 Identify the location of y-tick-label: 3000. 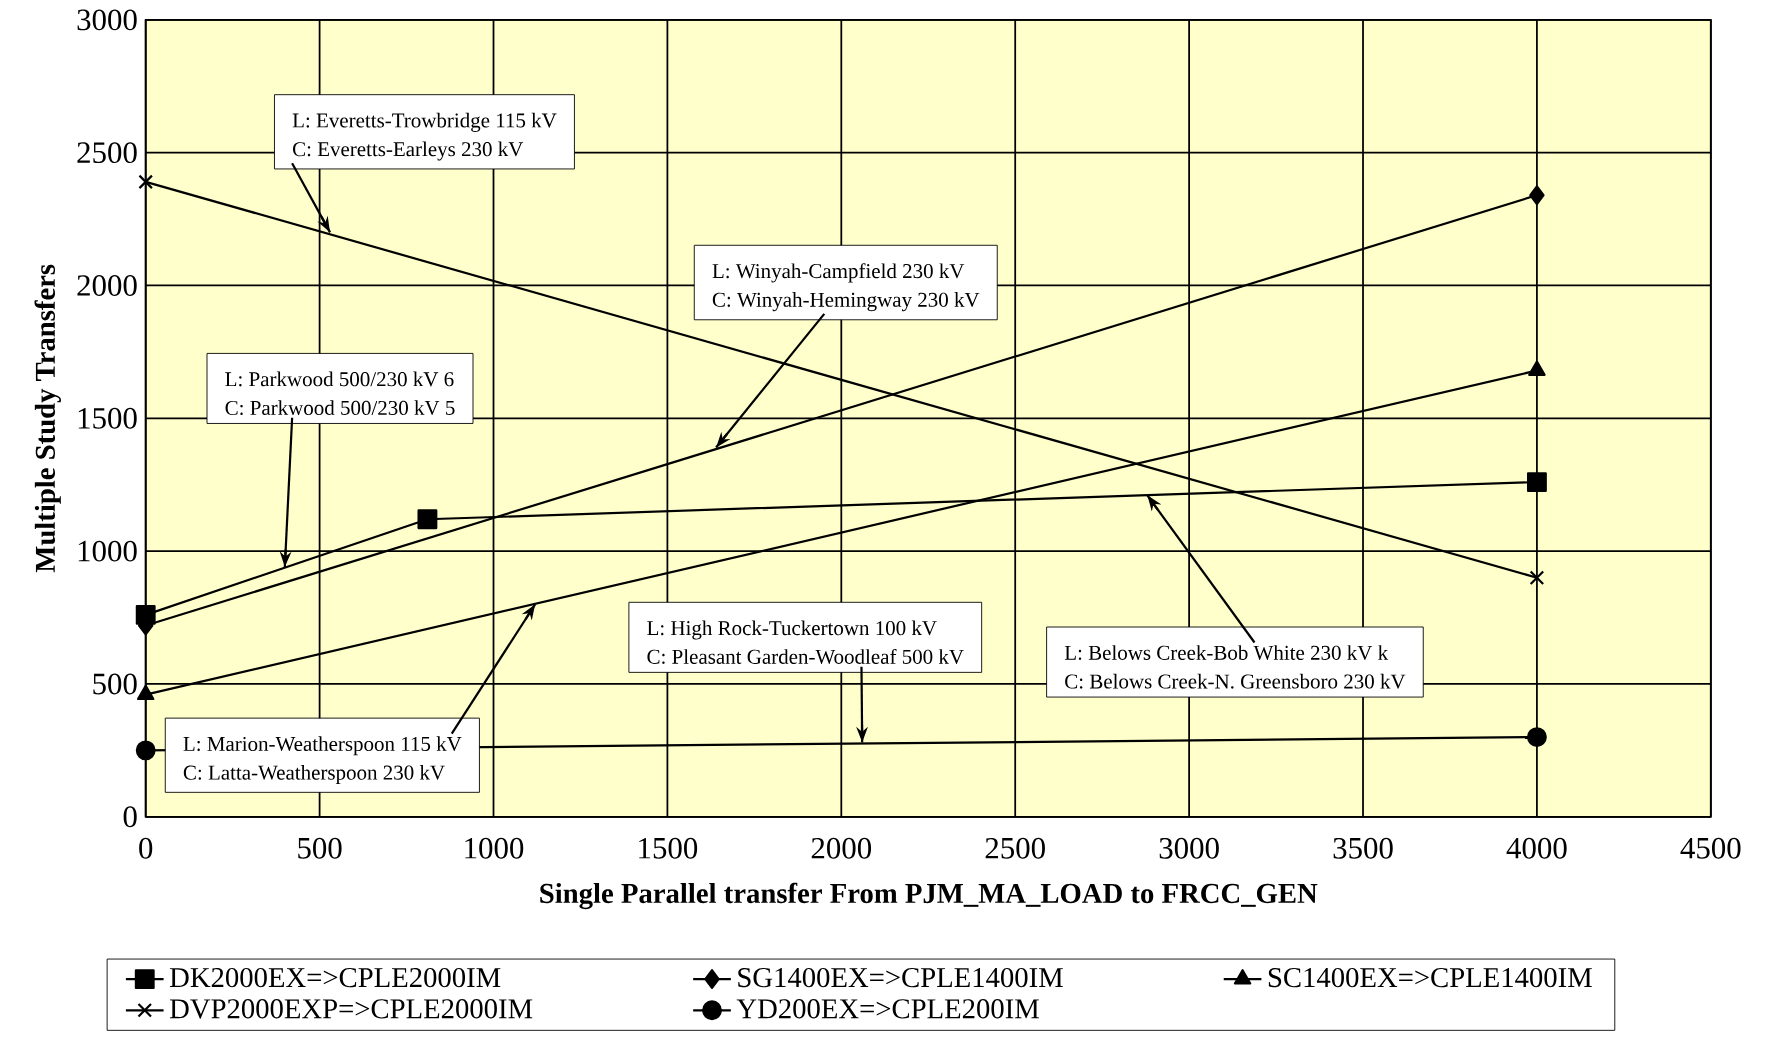
(107, 20).